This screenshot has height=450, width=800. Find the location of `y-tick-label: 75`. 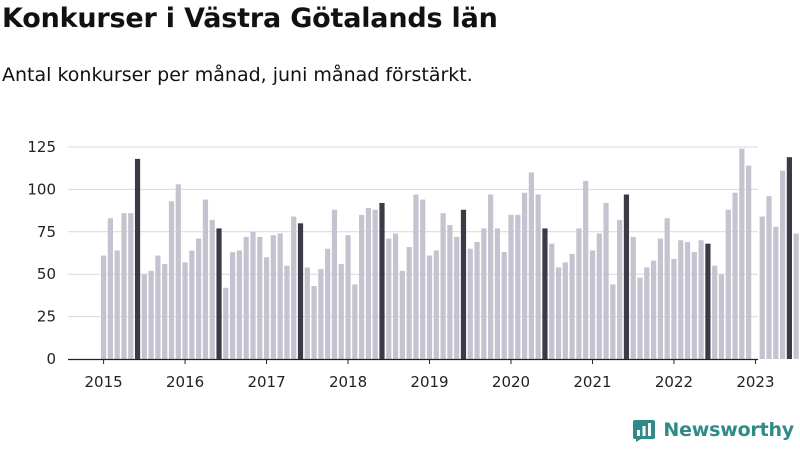

y-tick-label: 75 is located at coordinates (46, 232).